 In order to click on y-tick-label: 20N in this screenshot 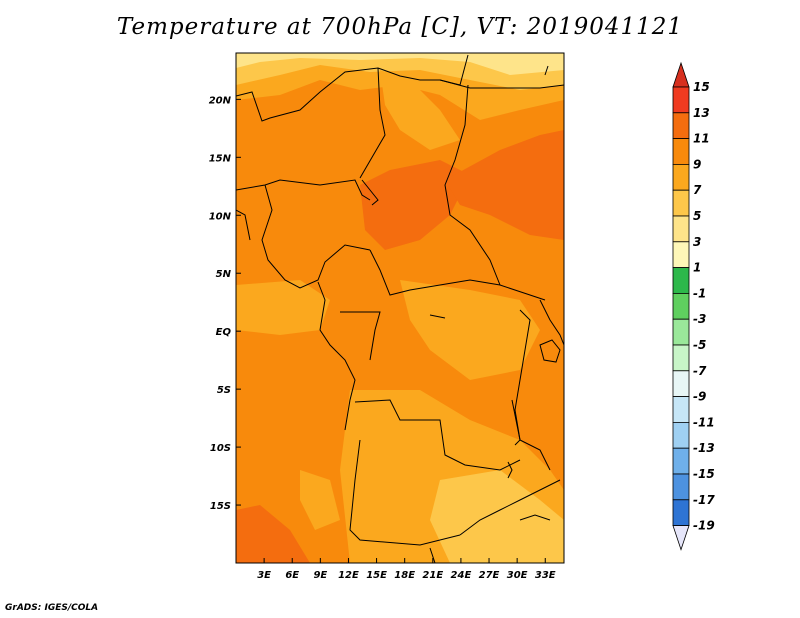, I will do `click(220, 100)`.